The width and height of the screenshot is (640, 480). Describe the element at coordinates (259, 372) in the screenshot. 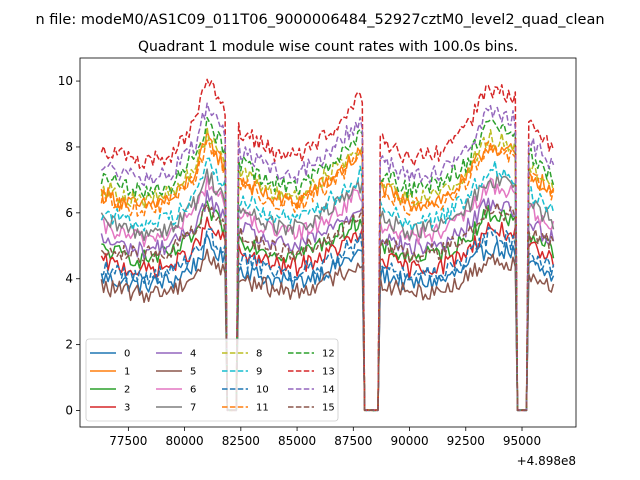

I see `legend-label: 9` at that location.